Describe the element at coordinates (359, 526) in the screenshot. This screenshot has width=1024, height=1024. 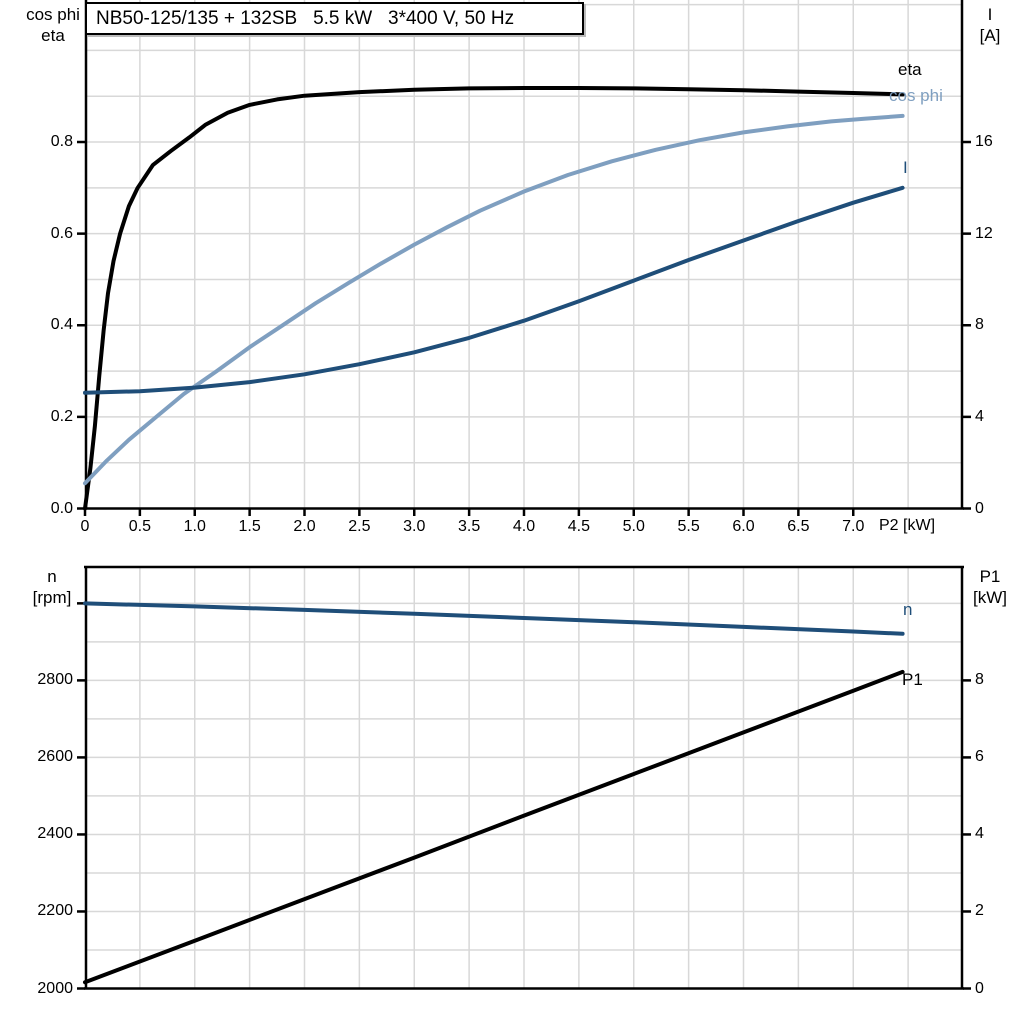
I see `x-axis-tick-label: 2.5` at that location.